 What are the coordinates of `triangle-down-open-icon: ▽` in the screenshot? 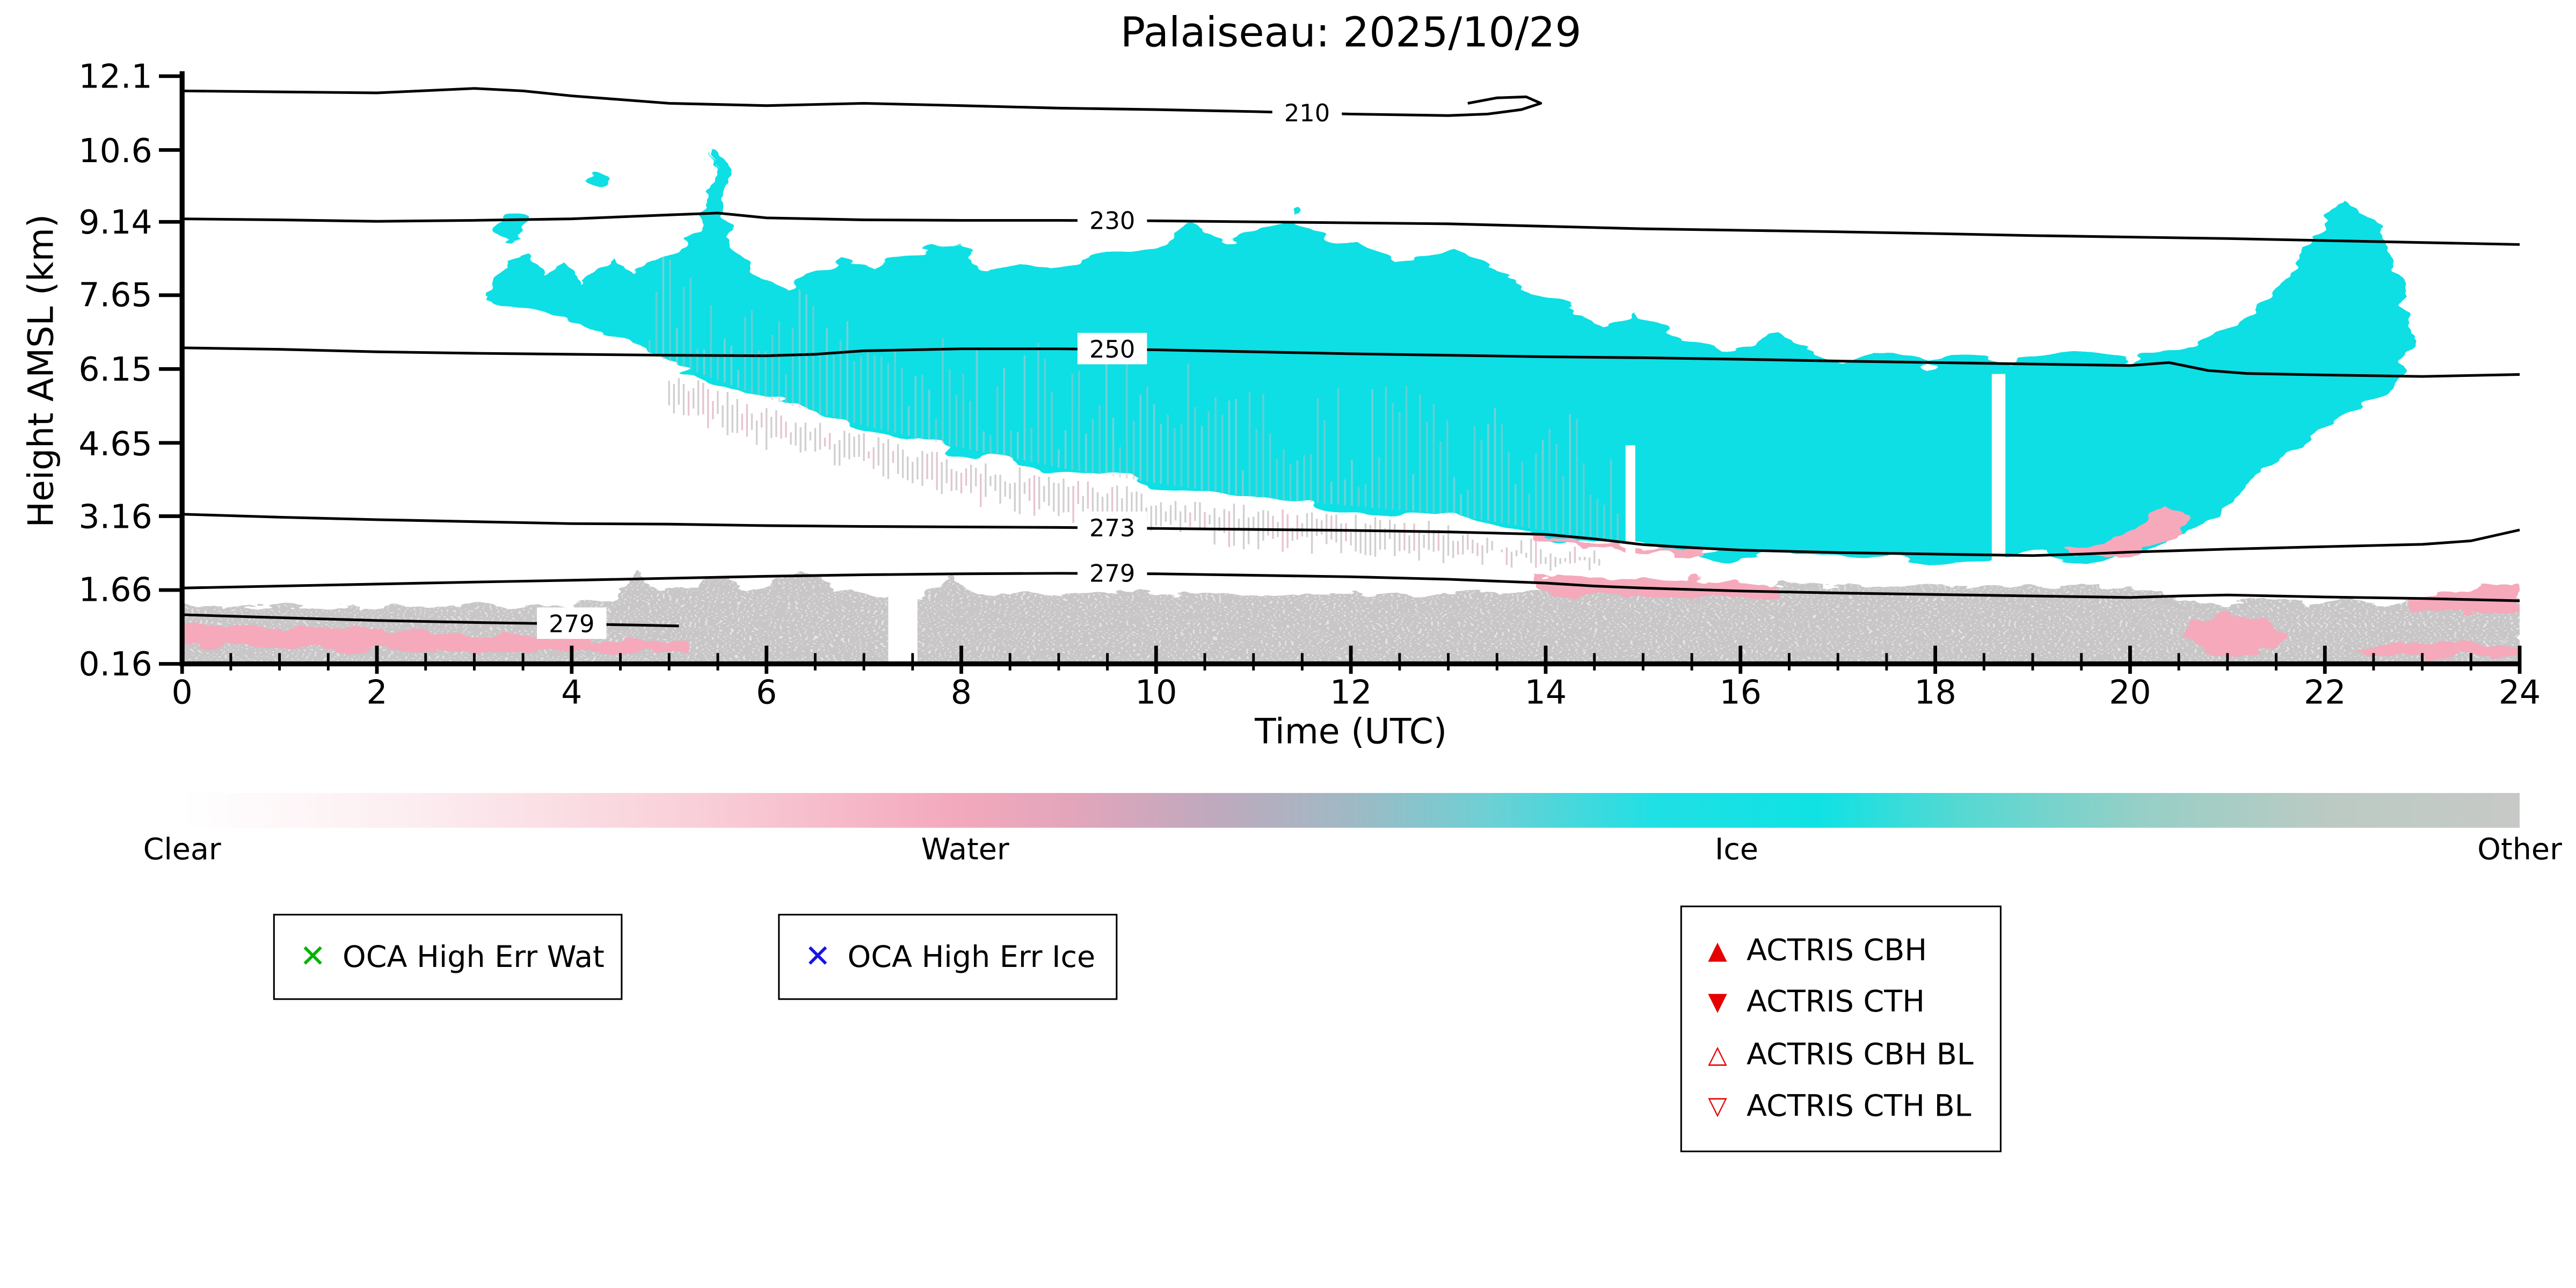 It's located at (1717, 1105).